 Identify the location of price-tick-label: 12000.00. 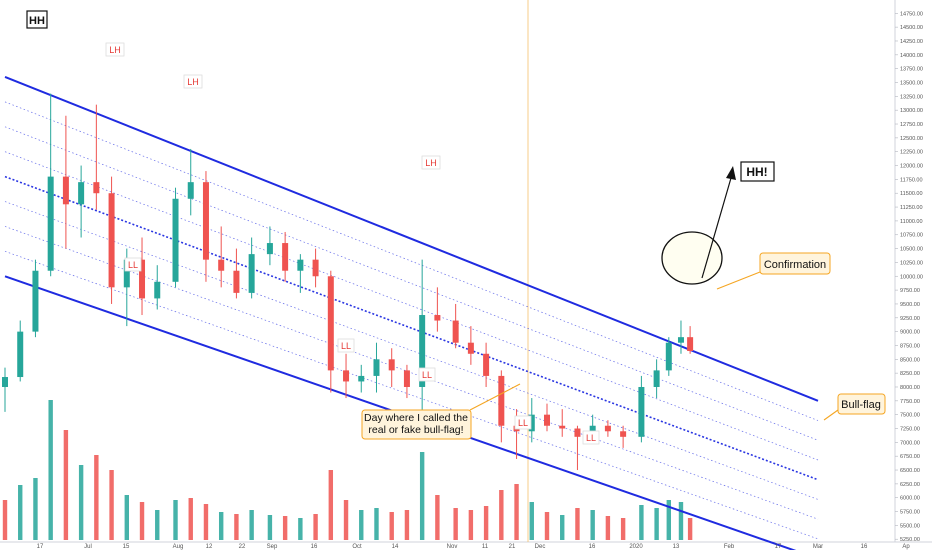
(911, 167).